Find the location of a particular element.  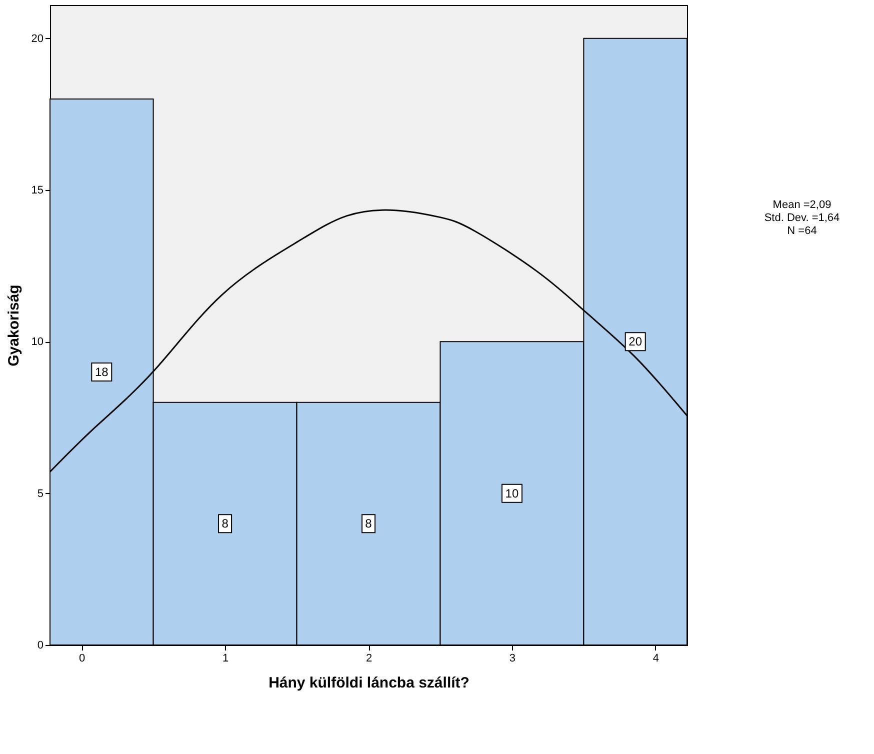

y-tick-label: 5 is located at coordinates (40, 494).